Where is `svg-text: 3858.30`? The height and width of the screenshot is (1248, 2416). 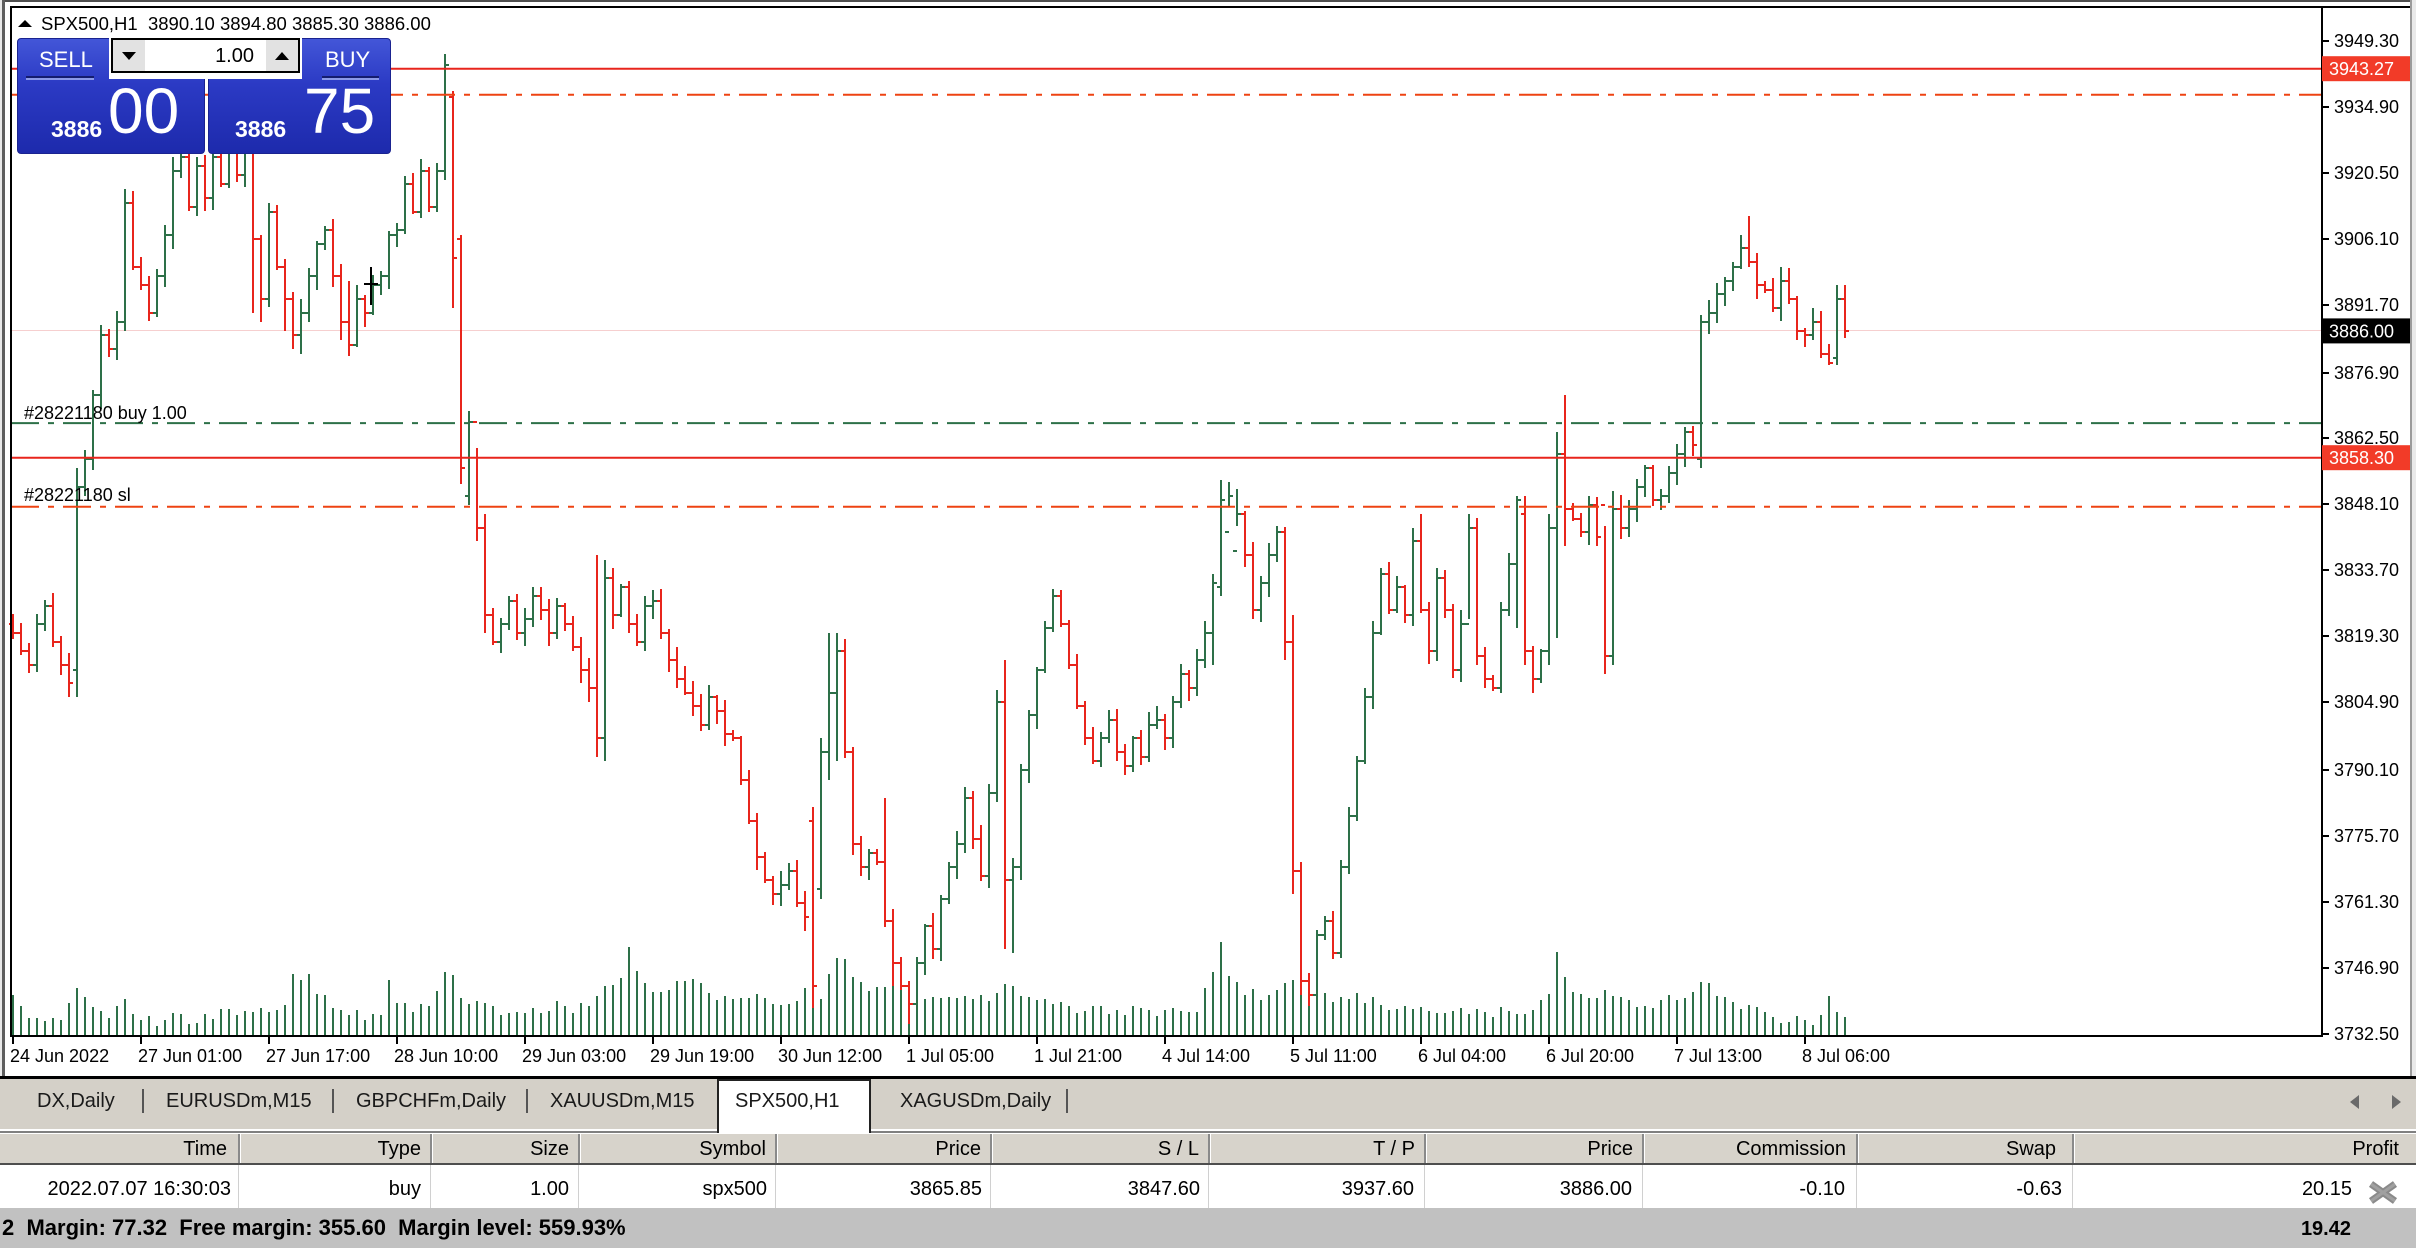 svg-text: 3858.30 is located at coordinates (2361, 458).